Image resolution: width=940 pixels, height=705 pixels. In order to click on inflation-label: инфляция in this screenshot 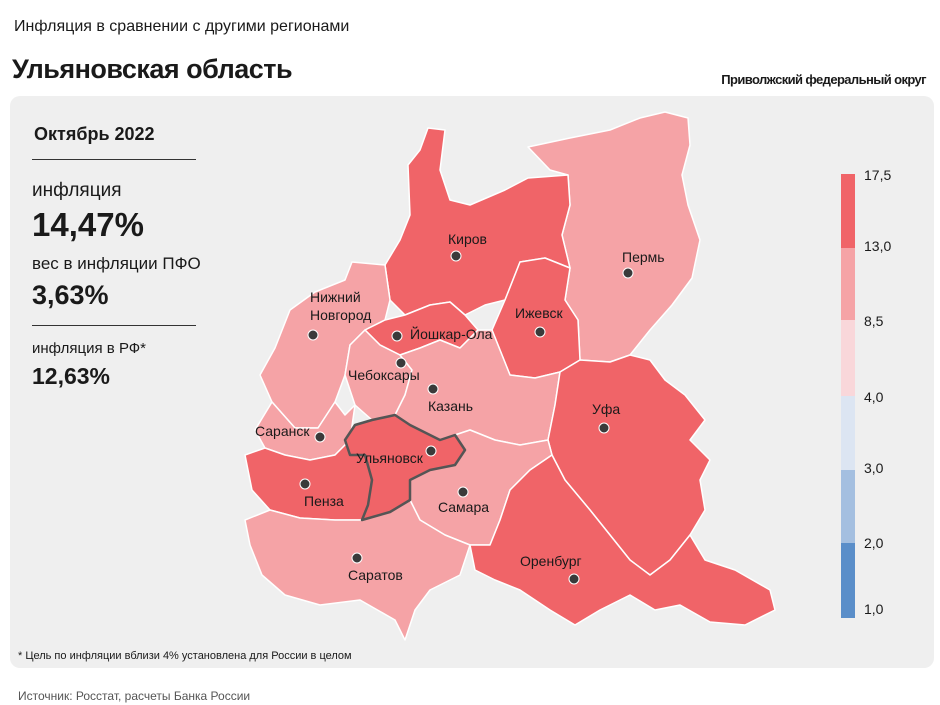, I will do `click(77, 190)`.